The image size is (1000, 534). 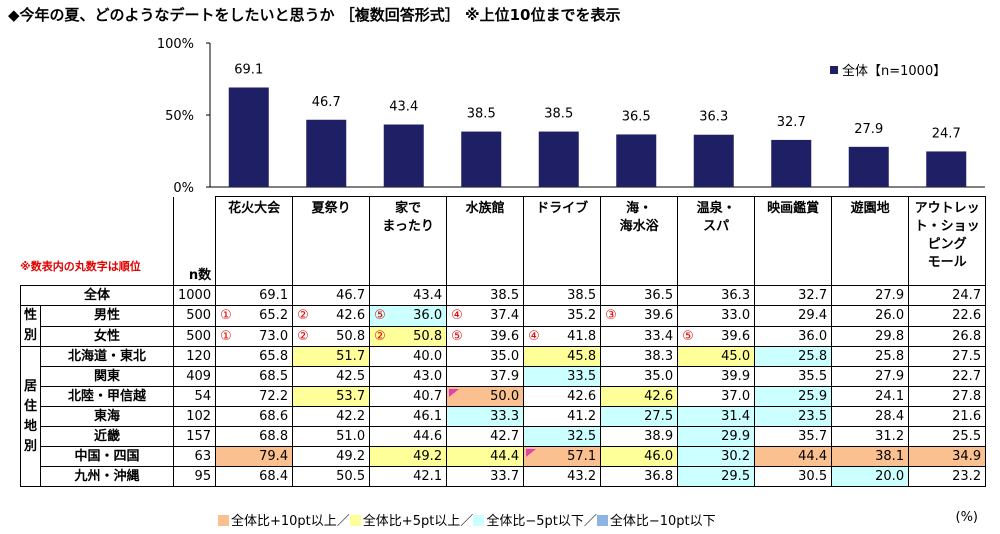 I want to click on cell-value: 33.0, so click(x=736, y=316).